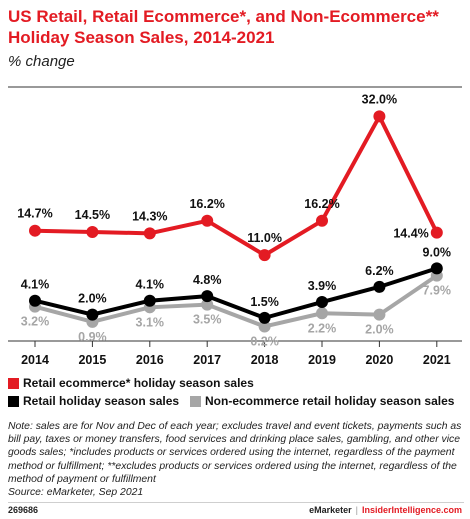 The image size is (470, 519). Describe the element at coordinates (330, 510) in the screenshot. I see `brand-emarketer: eMarketer` at that location.